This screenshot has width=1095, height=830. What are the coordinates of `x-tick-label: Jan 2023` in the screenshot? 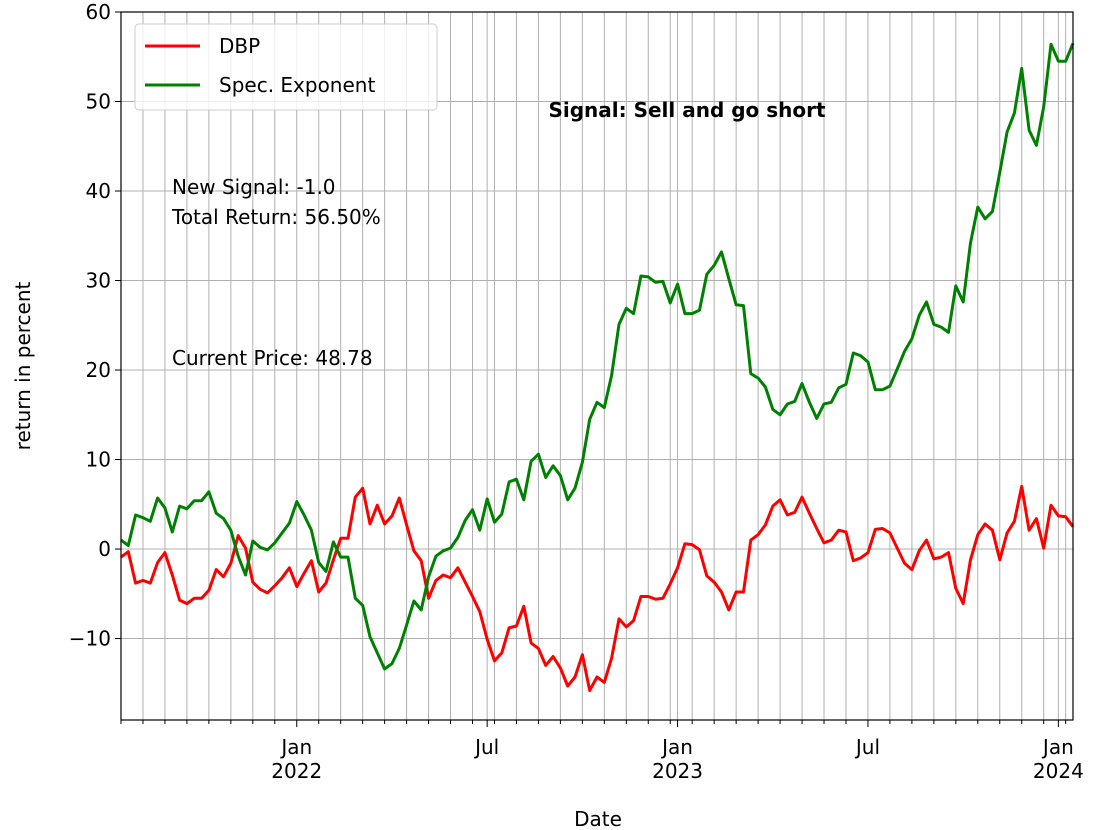 It's located at (677, 759).